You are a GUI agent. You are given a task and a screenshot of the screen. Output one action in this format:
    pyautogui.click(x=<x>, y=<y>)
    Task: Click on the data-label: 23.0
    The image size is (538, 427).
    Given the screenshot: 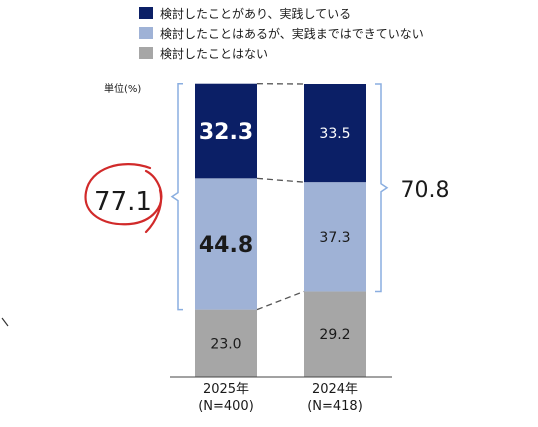 What is the action you would take?
    pyautogui.click(x=225, y=344)
    